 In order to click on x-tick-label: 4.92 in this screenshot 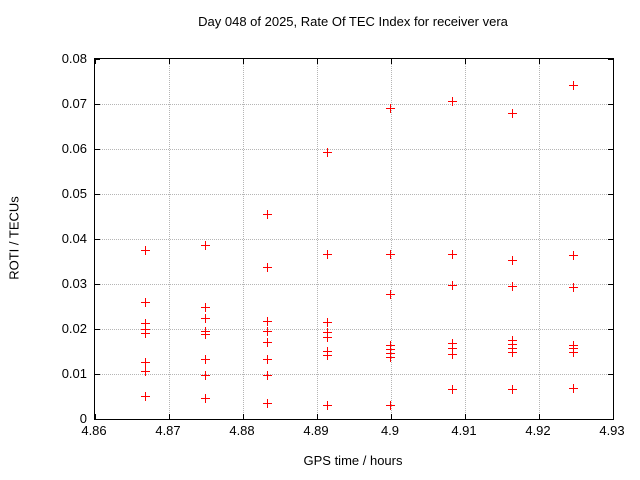, I will do `click(538, 430)`.